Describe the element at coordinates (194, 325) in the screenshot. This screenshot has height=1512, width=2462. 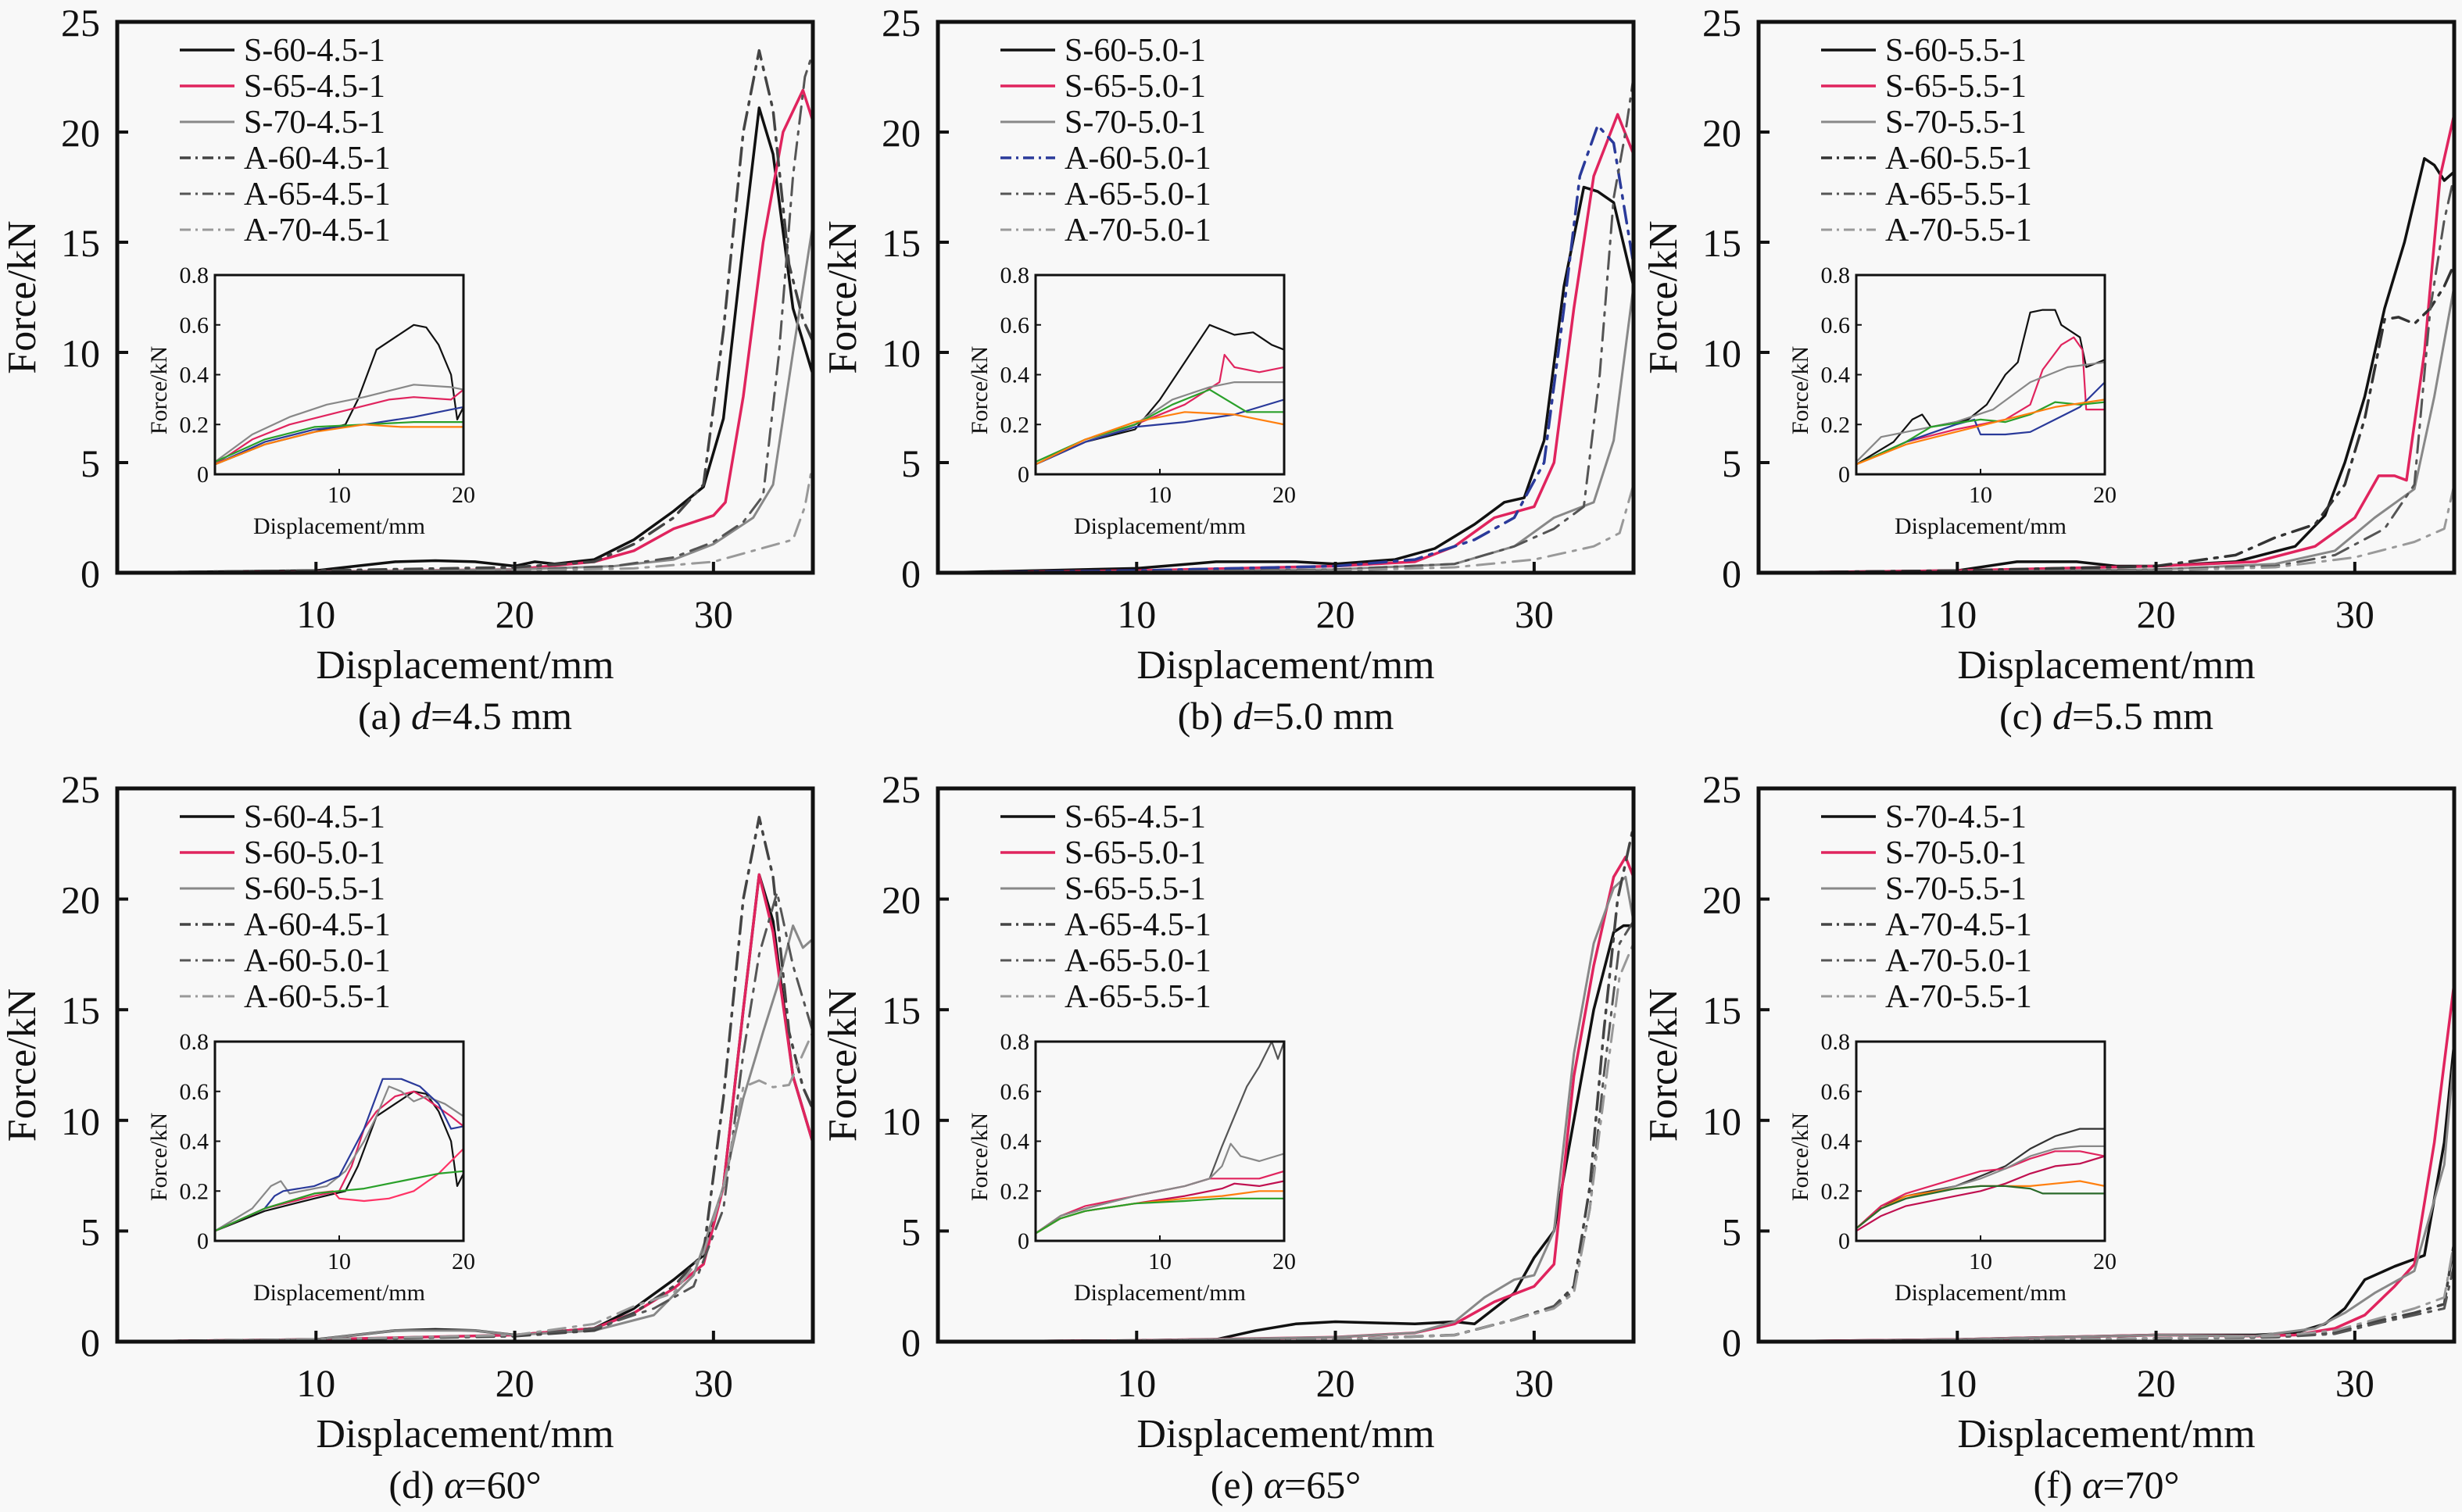
I see `inset-y-tick-label: 0.6` at that location.